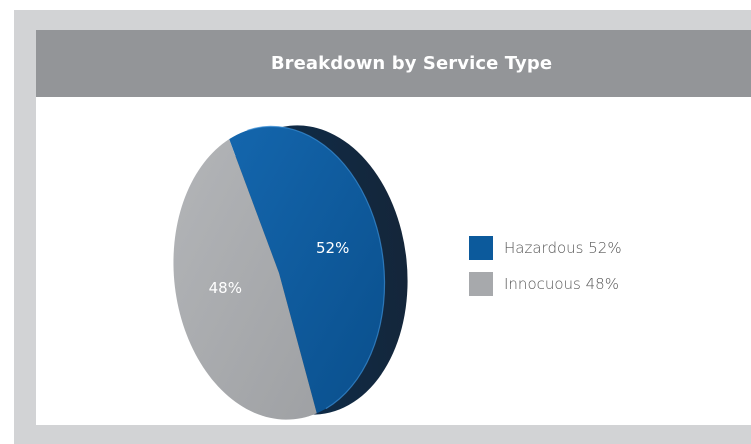  I want to click on pie-slice-hazardous, so click(307, 270).